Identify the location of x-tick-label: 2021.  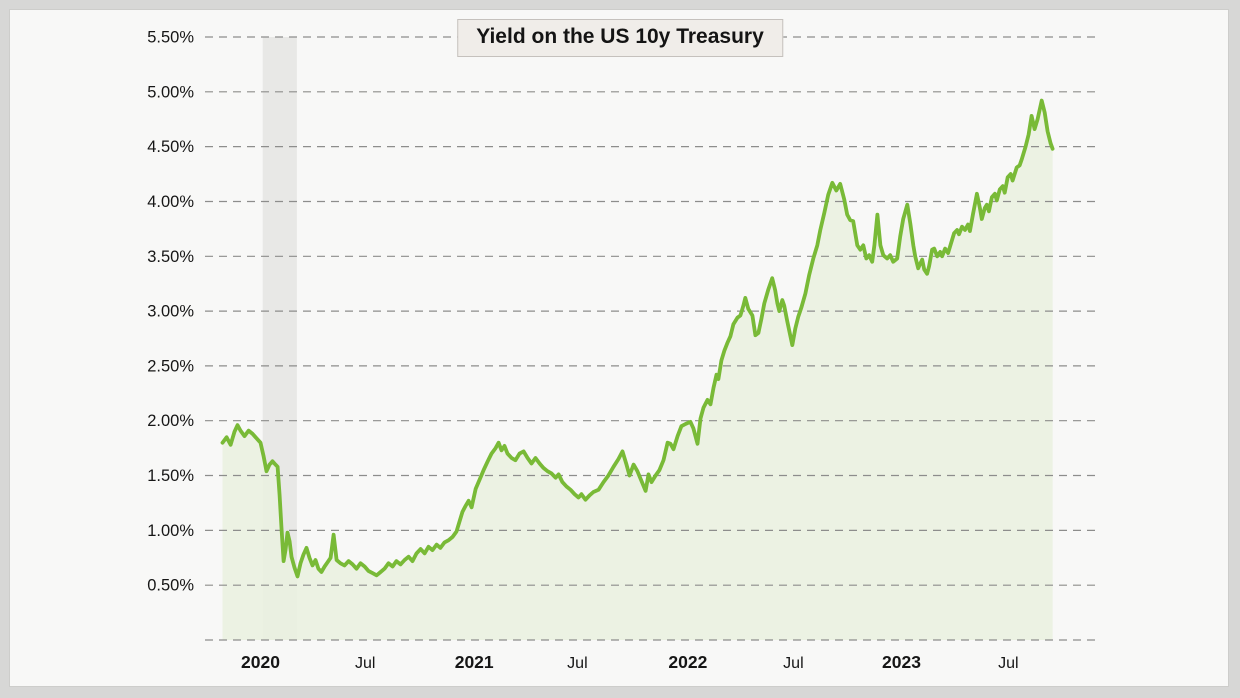
(474, 662).